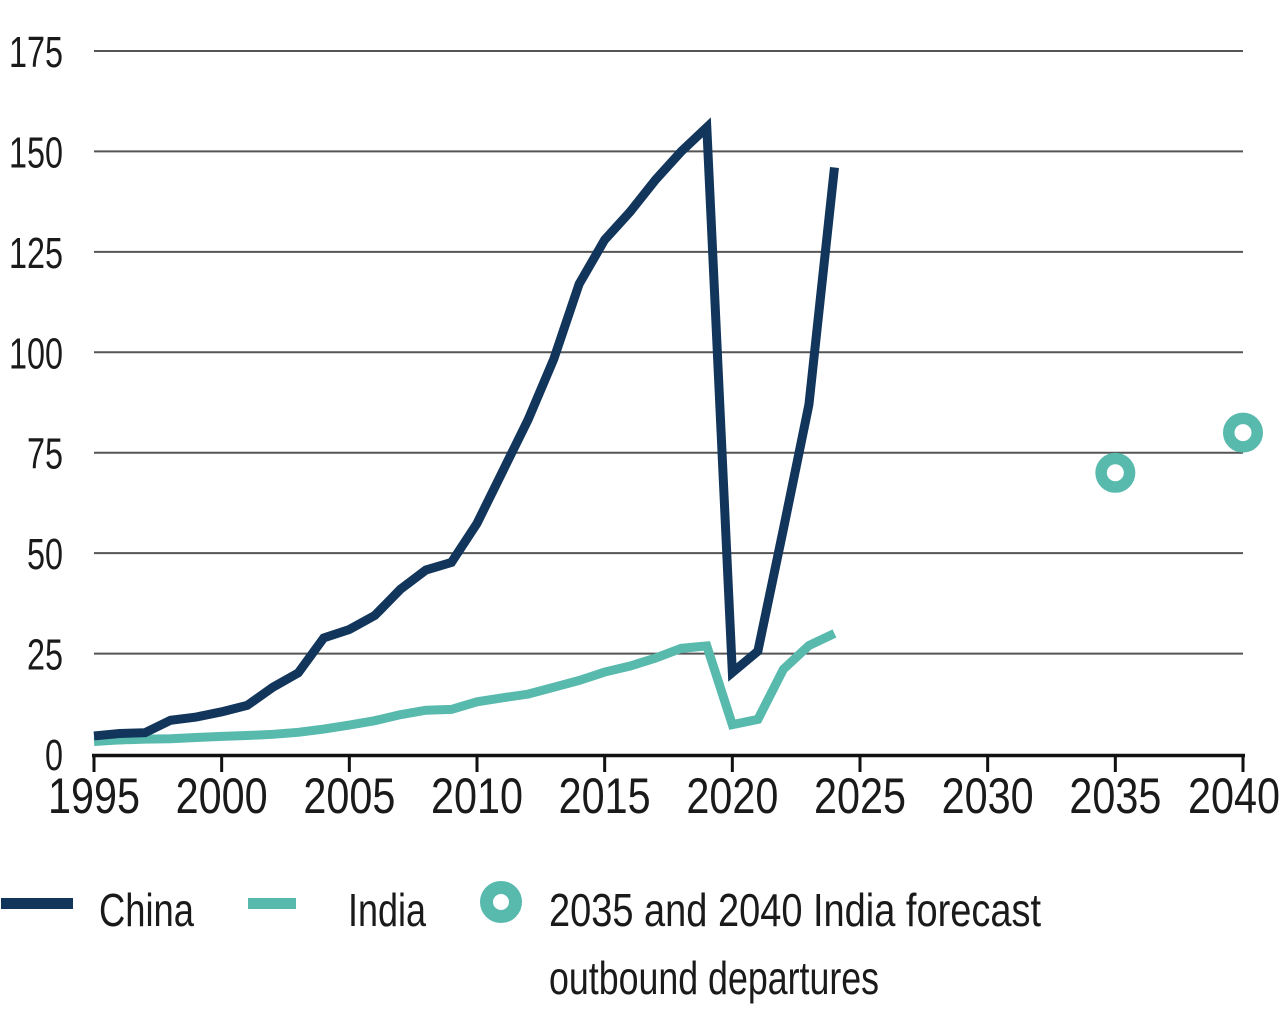  Describe the element at coordinates (664, 796) in the screenshot. I see `x-axis-tick-labels: 1995 2000 2005 2010 2015 2020 2025 2030 2035 2040` at that location.